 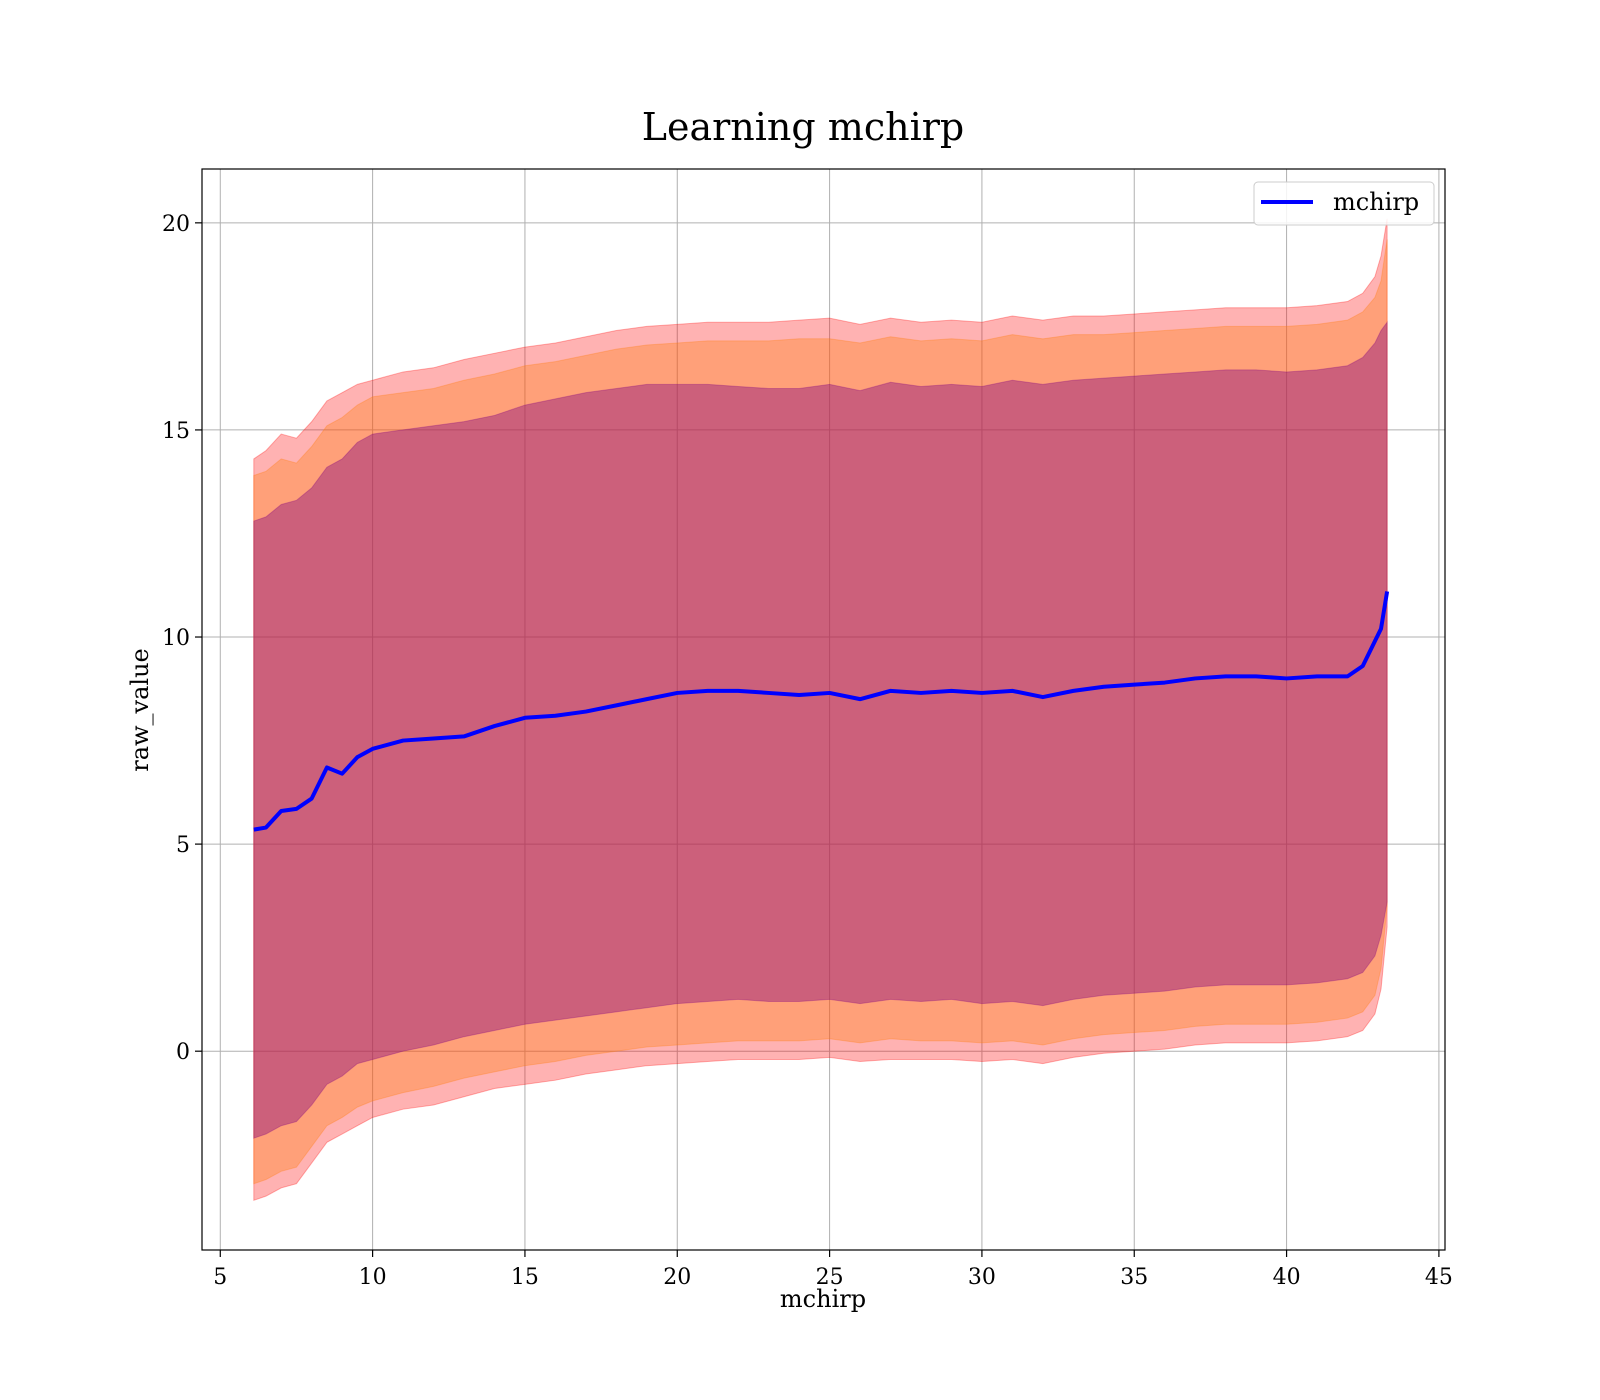 I want to click on x-axis-label: mchirp, so click(x=823, y=1299).